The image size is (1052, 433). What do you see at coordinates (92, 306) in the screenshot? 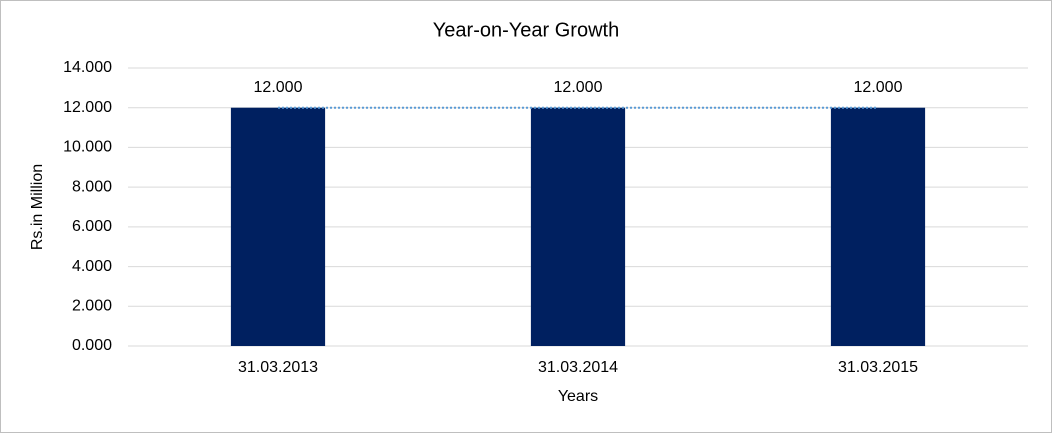
I see `y-tick-label: 2.000` at bounding box center [92, 306].